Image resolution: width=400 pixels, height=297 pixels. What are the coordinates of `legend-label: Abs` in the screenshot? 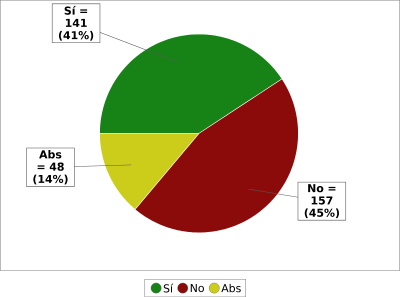 It's located at (231, 288).